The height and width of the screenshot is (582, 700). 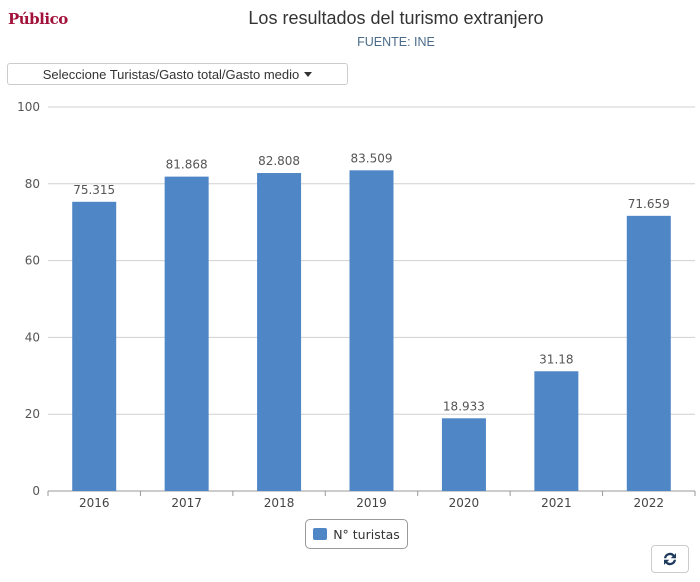 I want to click on bar-2021, so click(x=556, y=431).